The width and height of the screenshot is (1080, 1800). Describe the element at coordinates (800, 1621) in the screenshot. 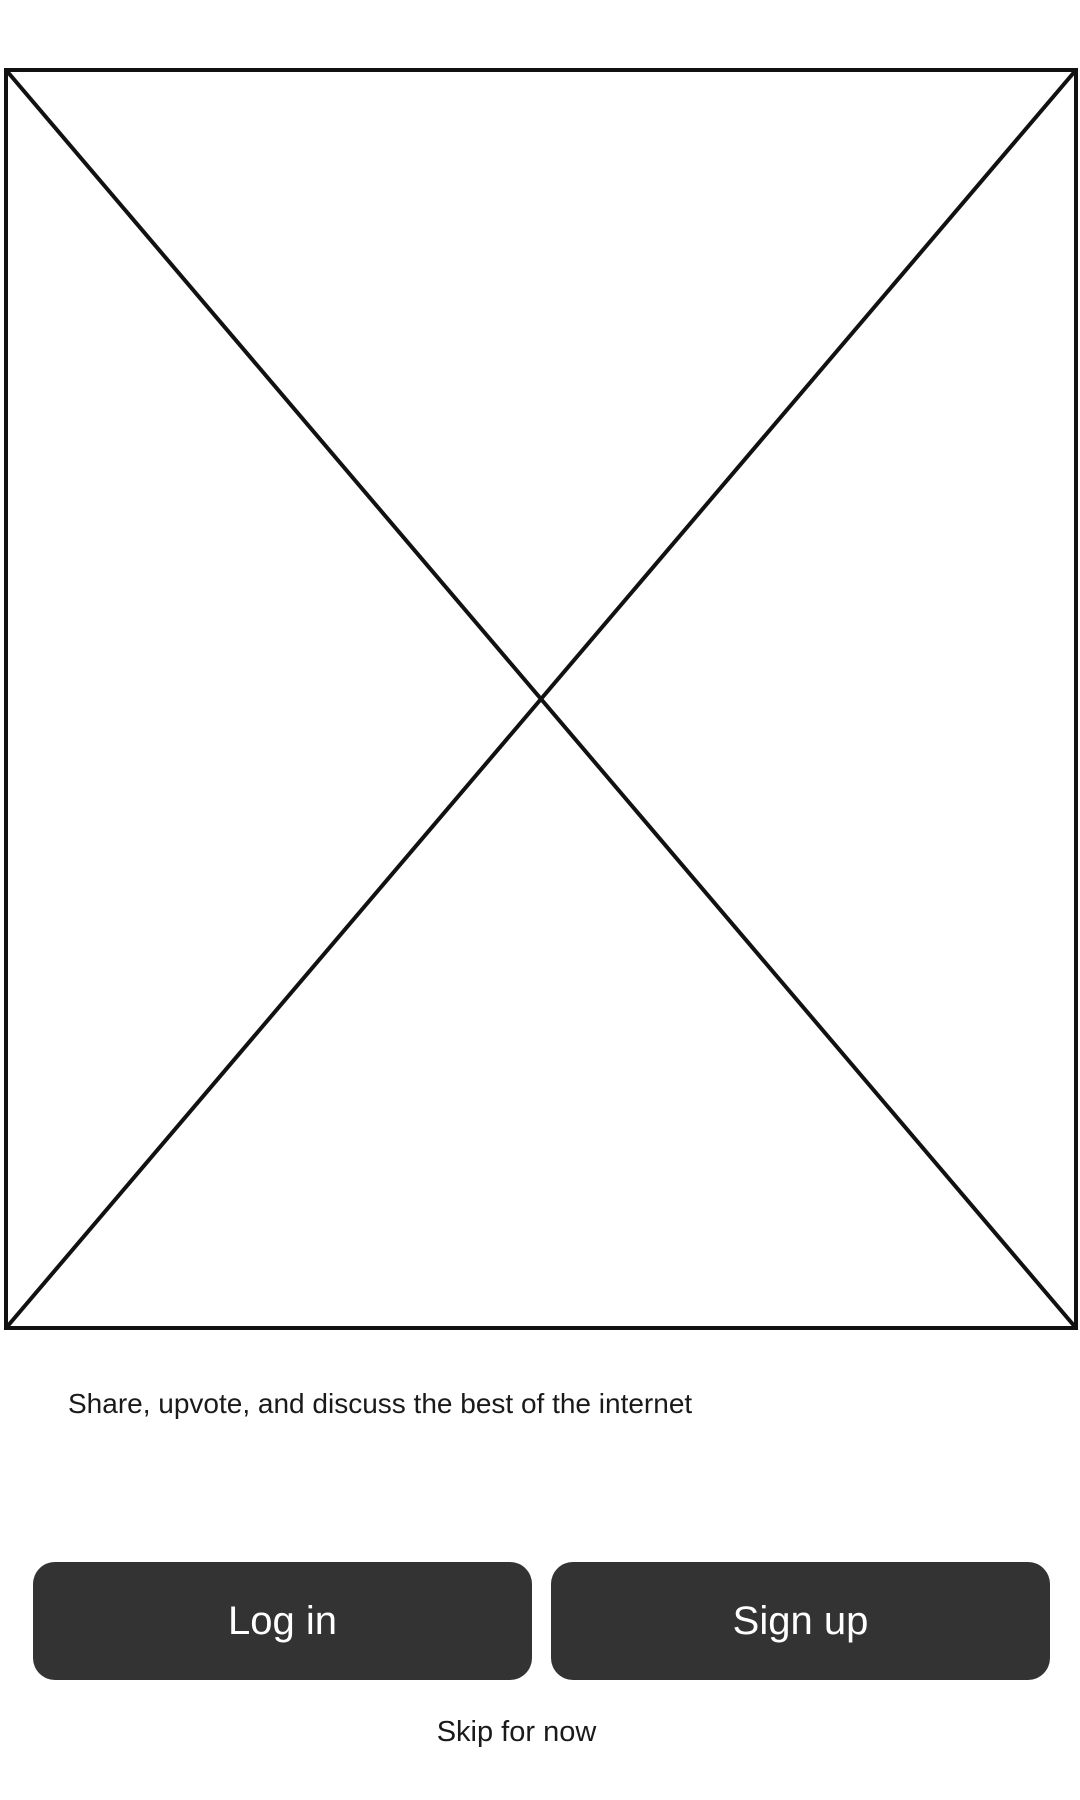

I see `signup-button: Sign up` at that location.